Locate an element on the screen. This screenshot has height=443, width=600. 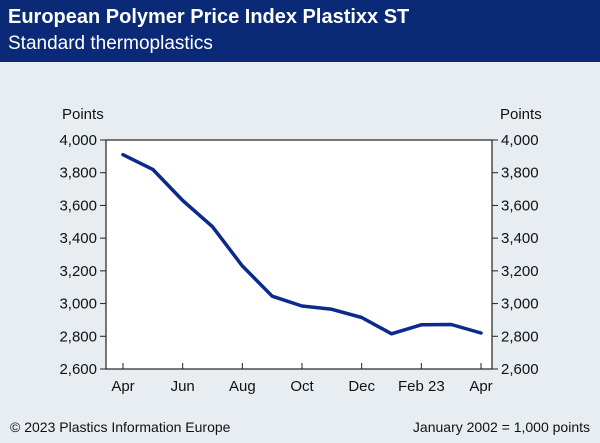
y-tick-label-left: 3,600 is located at coordinates (78, 205).